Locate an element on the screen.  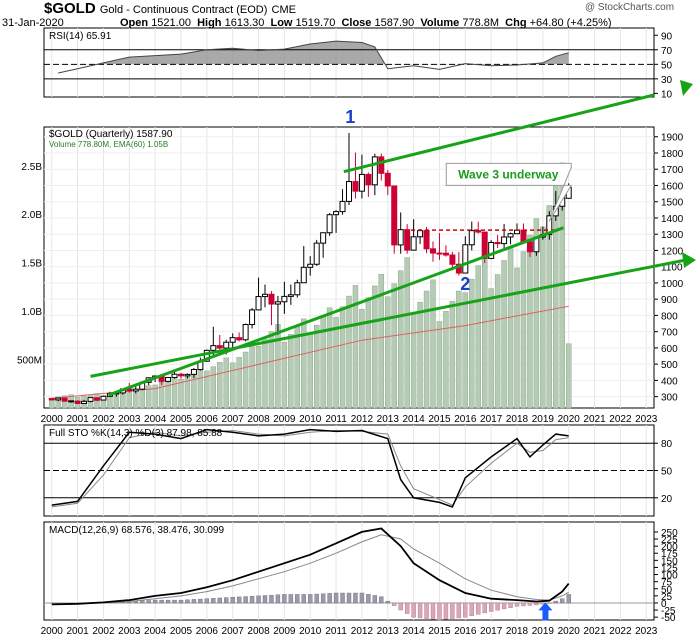
low-label: Low is located at coordinates (281, 23).